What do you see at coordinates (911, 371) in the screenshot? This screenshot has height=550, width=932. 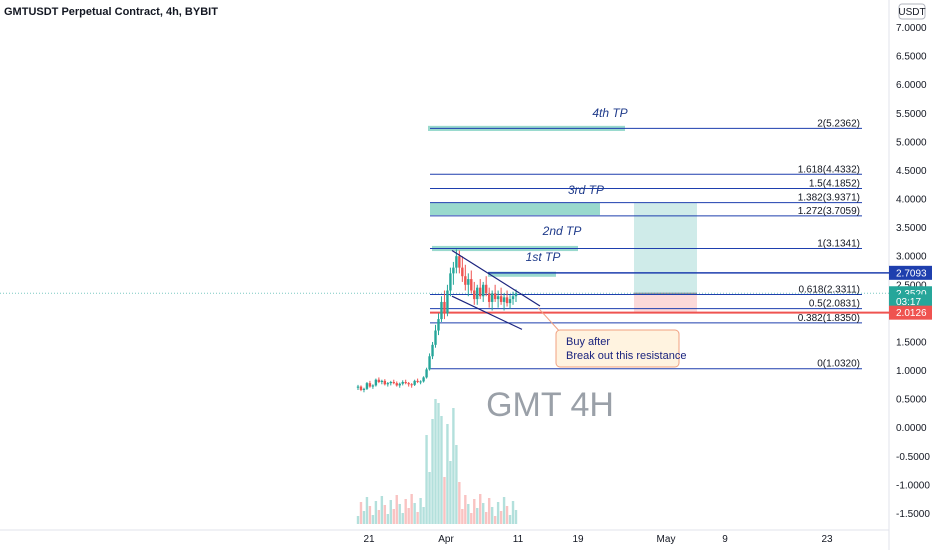 I see `y-tick-label: 1.0000` at bounding box center [911, 371].